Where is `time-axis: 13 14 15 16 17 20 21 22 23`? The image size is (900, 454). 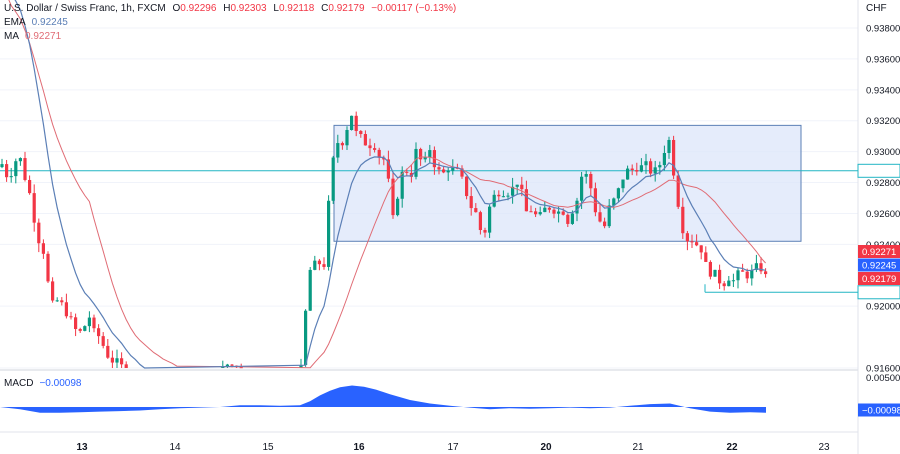 time-axis: 13 14 15 16 17 20 21 22 23 is located at coordinates (429, 442).